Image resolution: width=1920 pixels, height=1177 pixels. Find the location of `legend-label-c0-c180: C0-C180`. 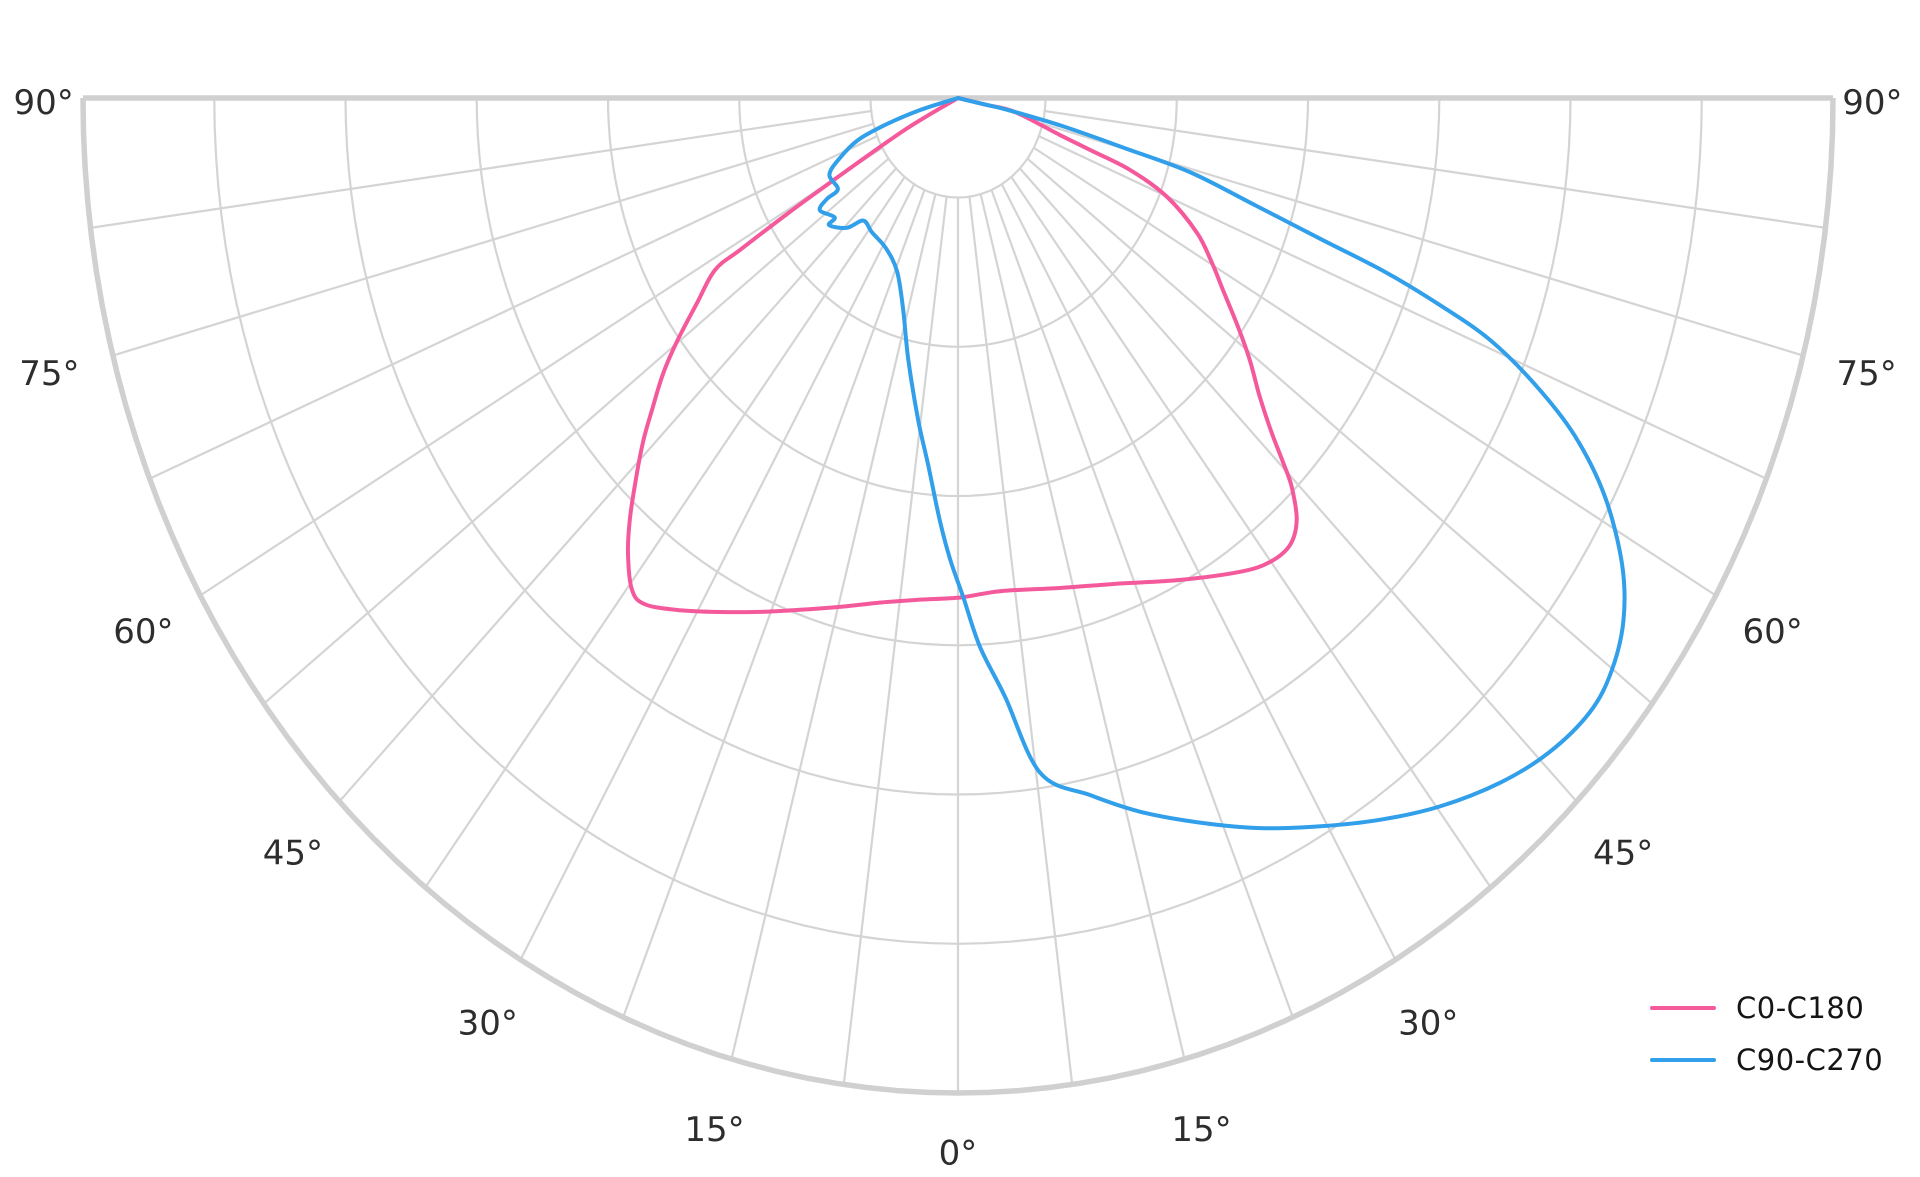

legend-label-c0-c180: C0-C180 is located at coordinates (1800, 1008).